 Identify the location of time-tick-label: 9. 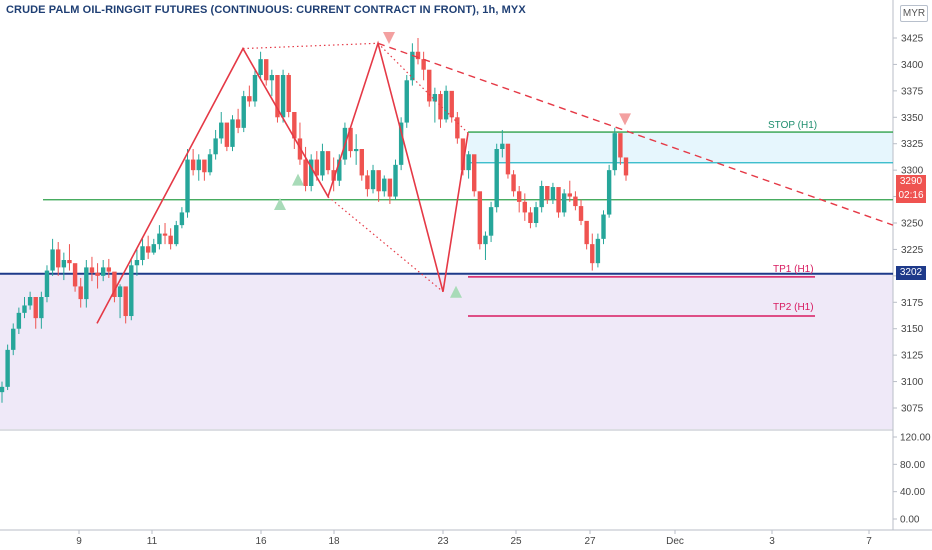
(79, 541).